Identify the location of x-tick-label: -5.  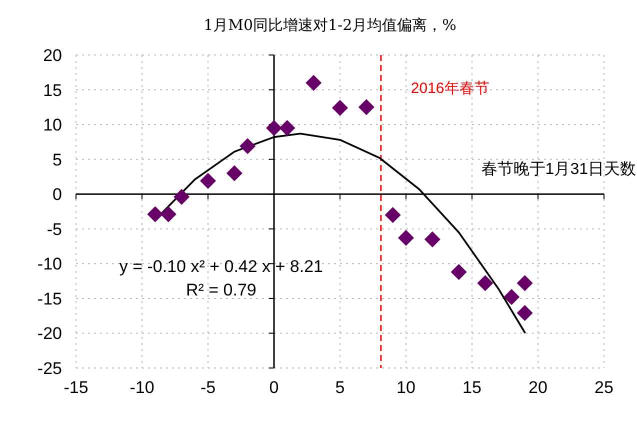
(208, 387).